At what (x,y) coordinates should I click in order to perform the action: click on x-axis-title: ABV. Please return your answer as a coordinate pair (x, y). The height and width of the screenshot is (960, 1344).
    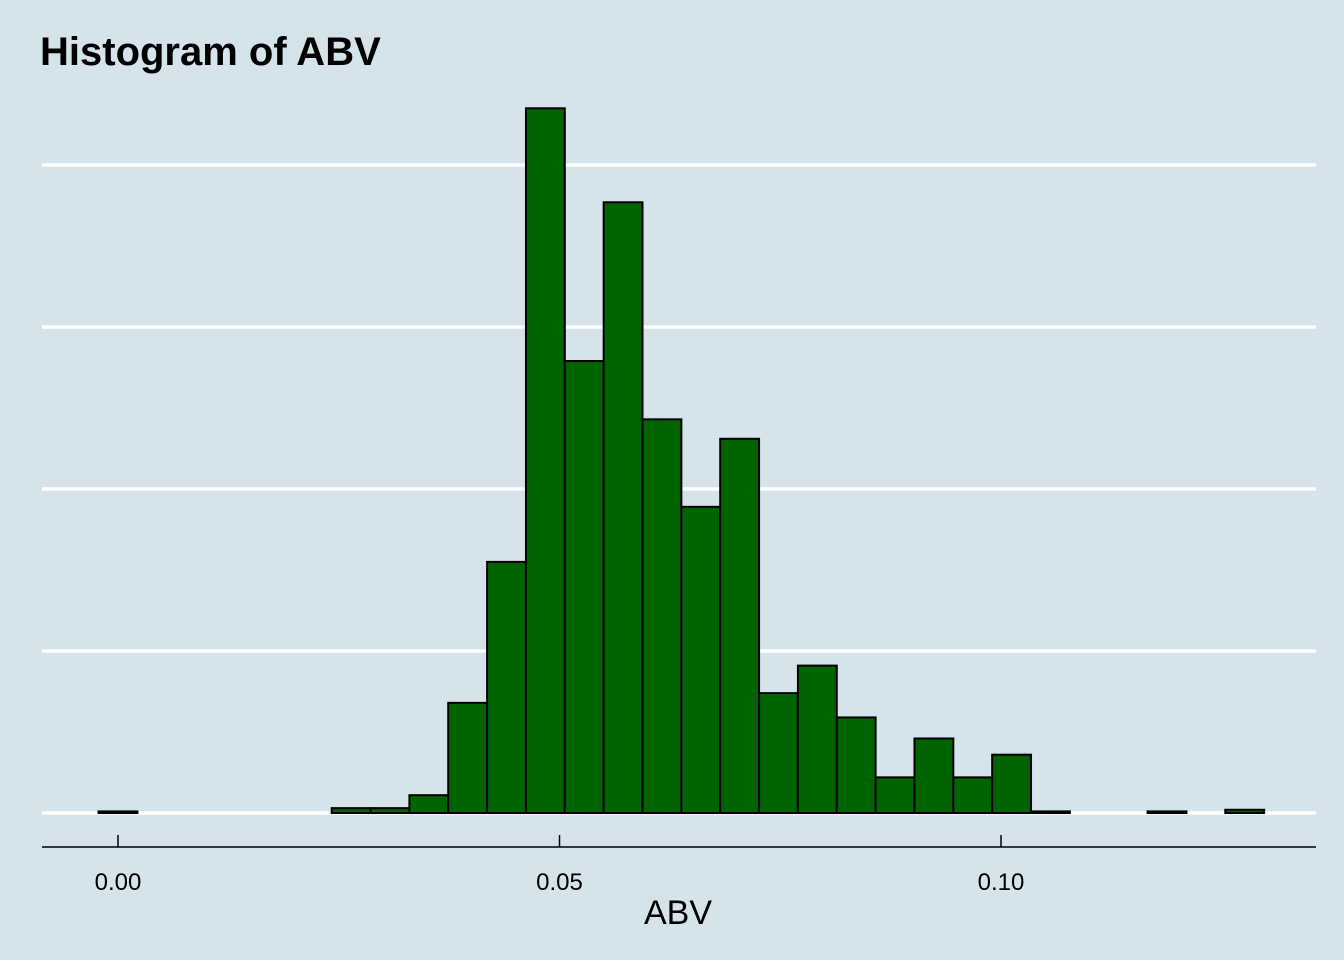
    Looking at the image, I should click on (678, 913).